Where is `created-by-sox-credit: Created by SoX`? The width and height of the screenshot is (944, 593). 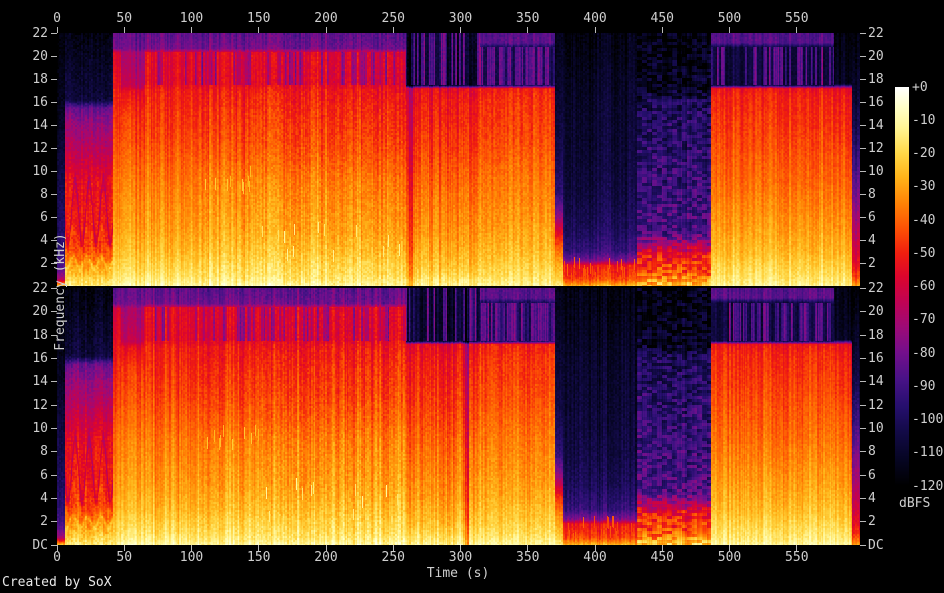
created-by-sox-credit: Created by SoX is located at coordinates (57, 582).